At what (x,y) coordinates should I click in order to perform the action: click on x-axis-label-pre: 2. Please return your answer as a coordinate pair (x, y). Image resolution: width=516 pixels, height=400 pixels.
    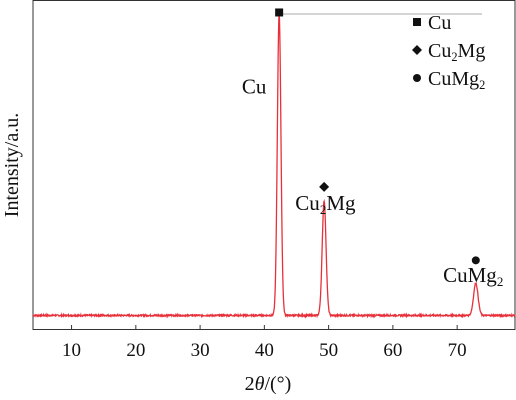
    Looking at the image, I should click on (250, 384).